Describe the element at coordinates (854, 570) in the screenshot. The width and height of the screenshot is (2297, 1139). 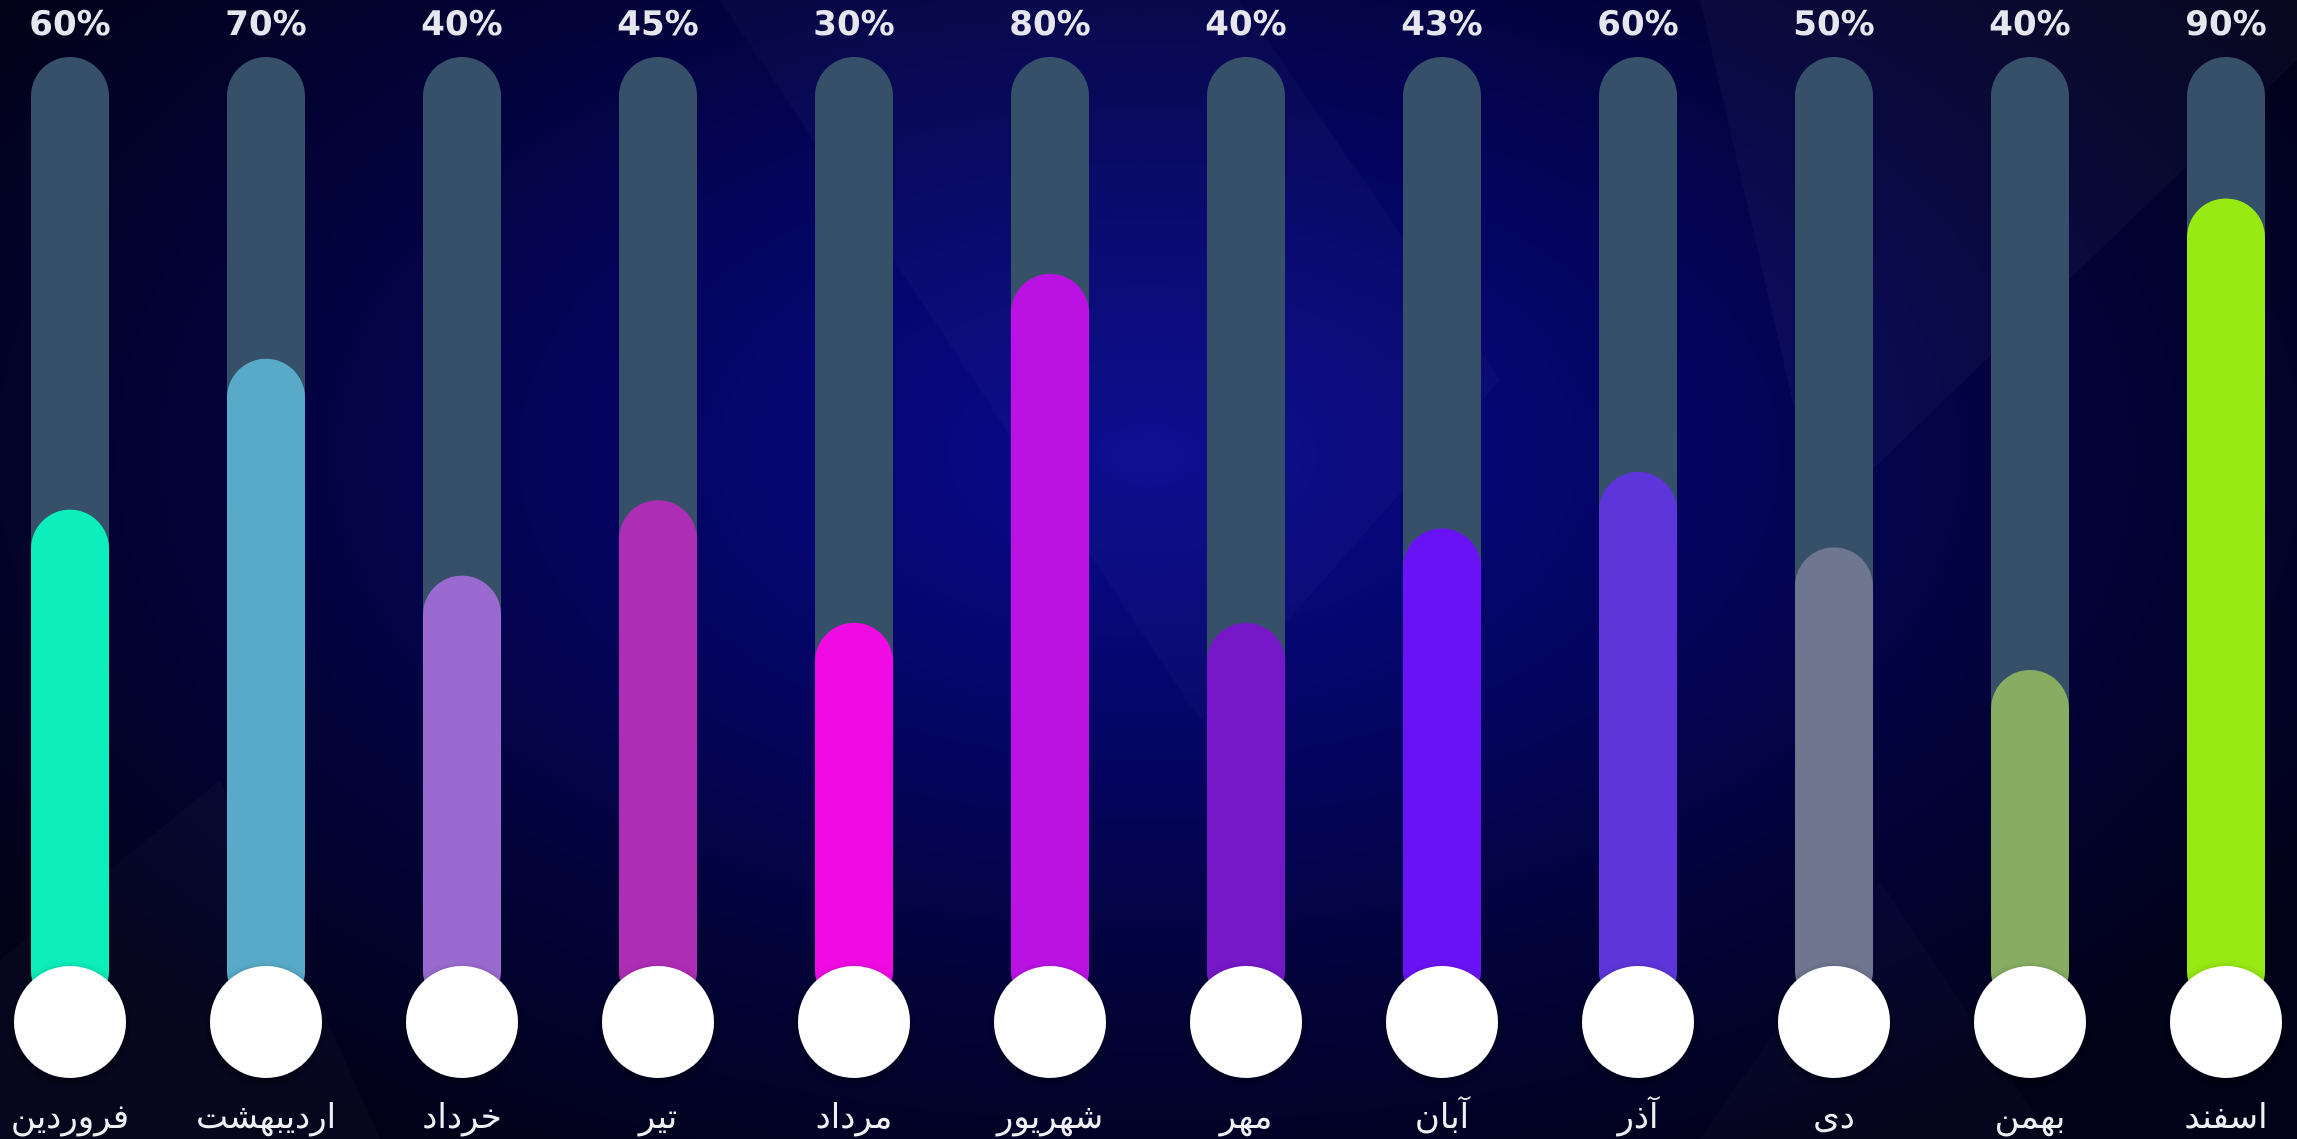
I see `bar-group: 30% مرداد` at that location.